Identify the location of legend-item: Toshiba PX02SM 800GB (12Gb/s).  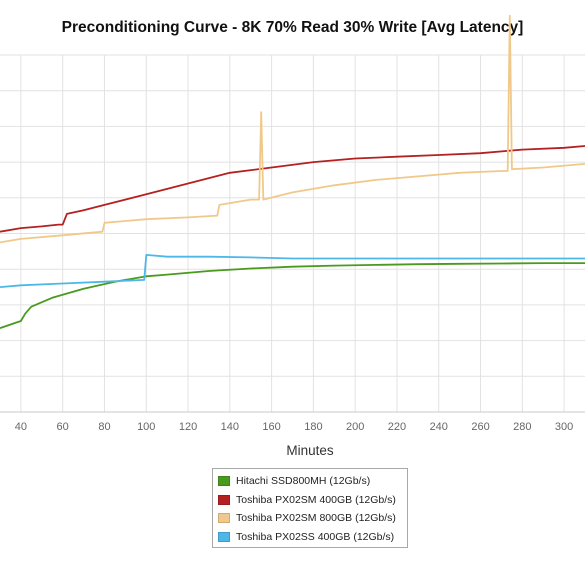
(312, 518).